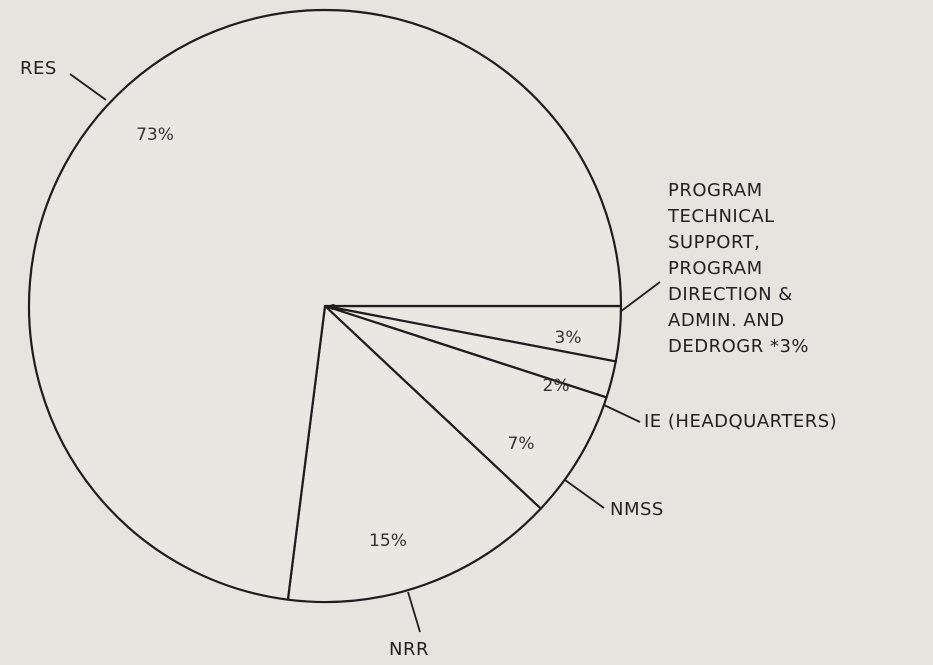 Image resolution: width=933 pixels, height=665 pixels. What do you see at coordinates (637, 509) in the screenshot?
I see `slice-name-label: NMSS` at bounding box center [637, 509].